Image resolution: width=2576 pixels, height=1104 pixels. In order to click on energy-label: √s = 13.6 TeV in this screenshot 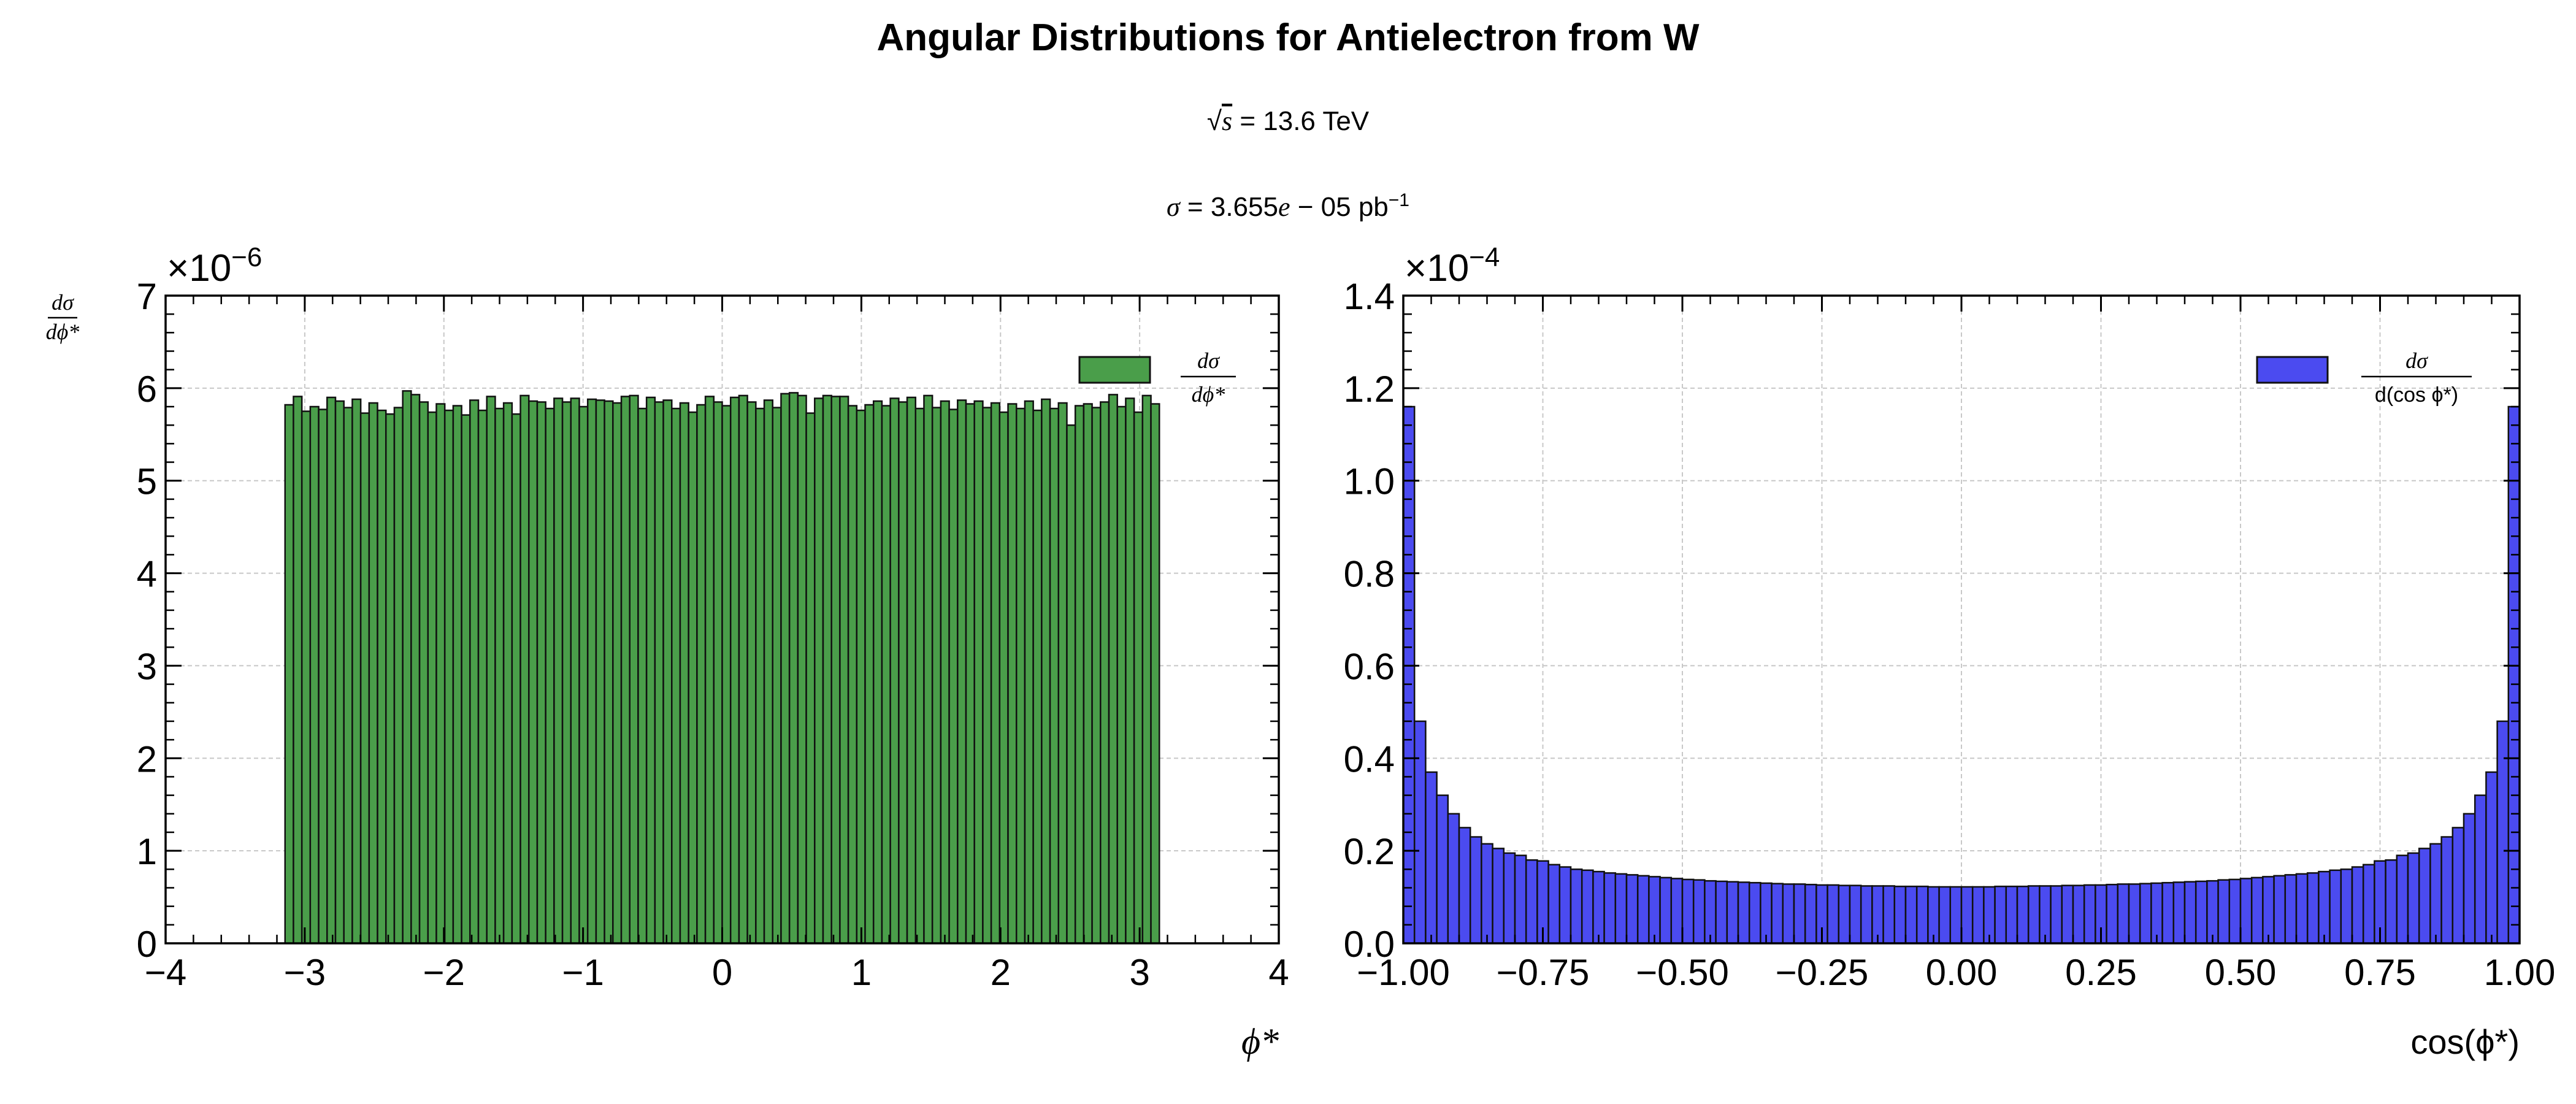, I will do `click(1288, 121)`.